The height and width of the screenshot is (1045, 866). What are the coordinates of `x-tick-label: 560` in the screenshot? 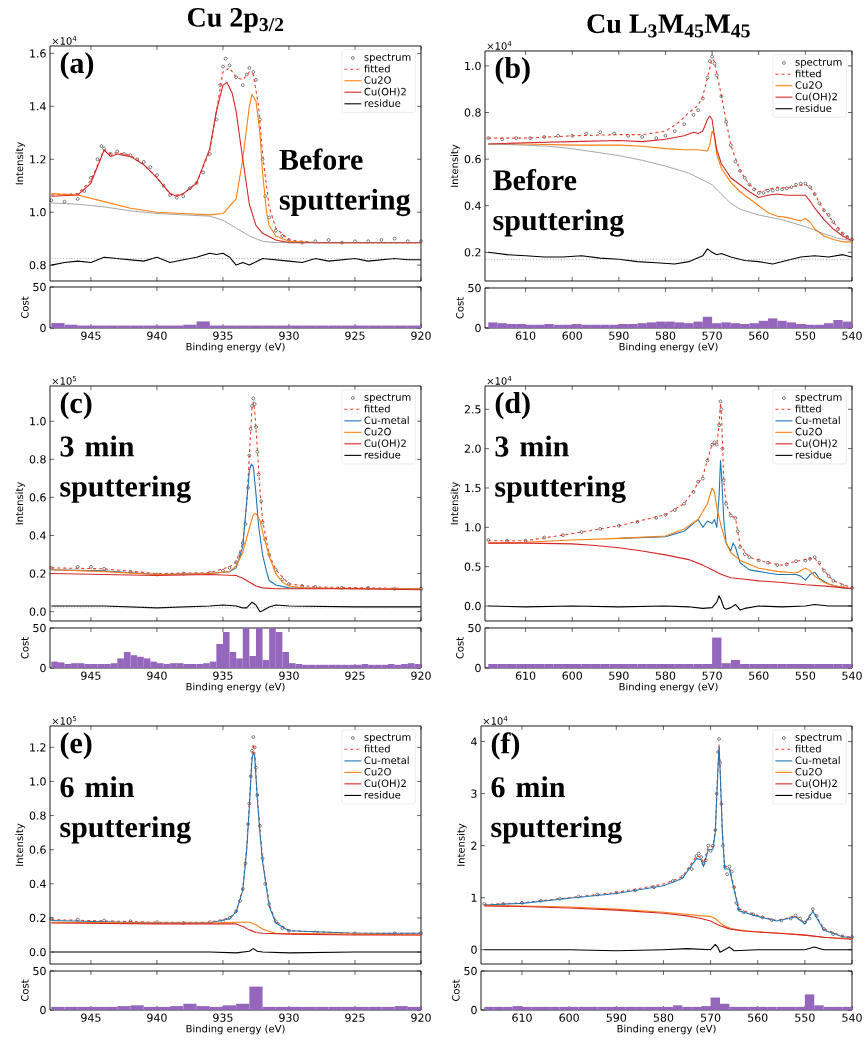 It's located at (759, 335).